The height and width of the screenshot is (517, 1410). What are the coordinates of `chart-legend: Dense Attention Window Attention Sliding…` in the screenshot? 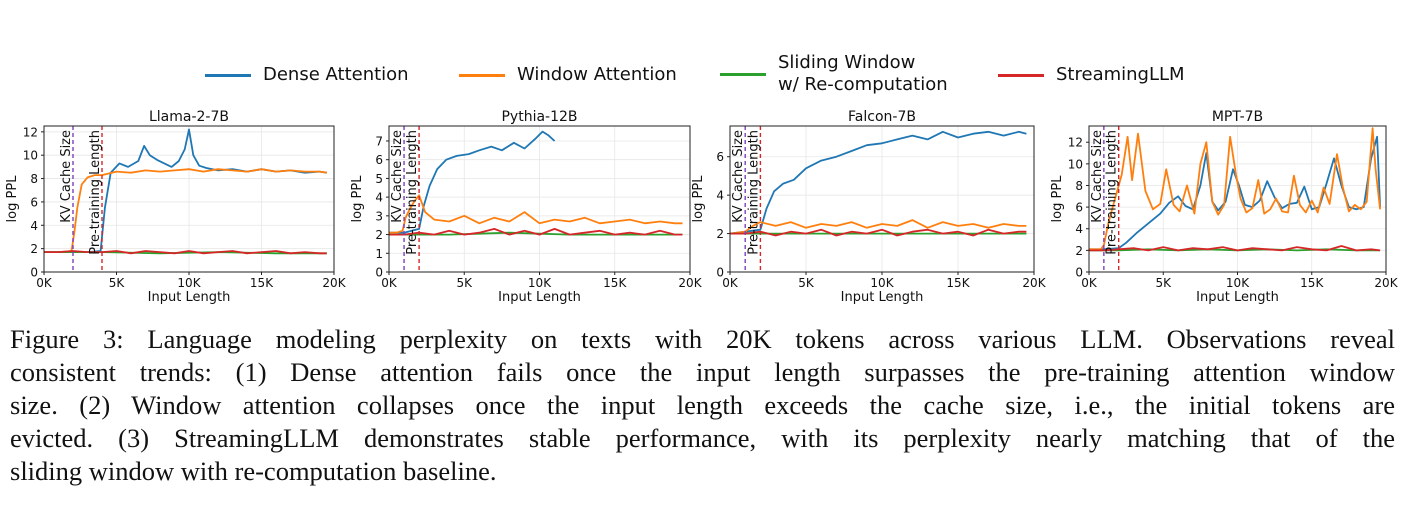 It's located at (705, 76).